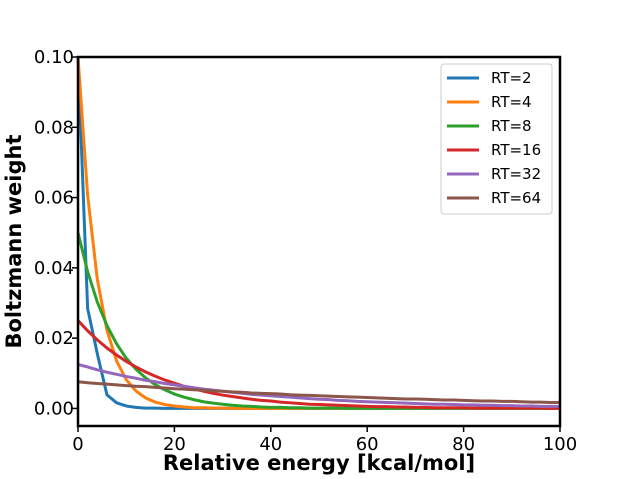  Describe the element at coordinates (54, 408) in the screenshot. I see `y-tick-label: 0.00` at that location.